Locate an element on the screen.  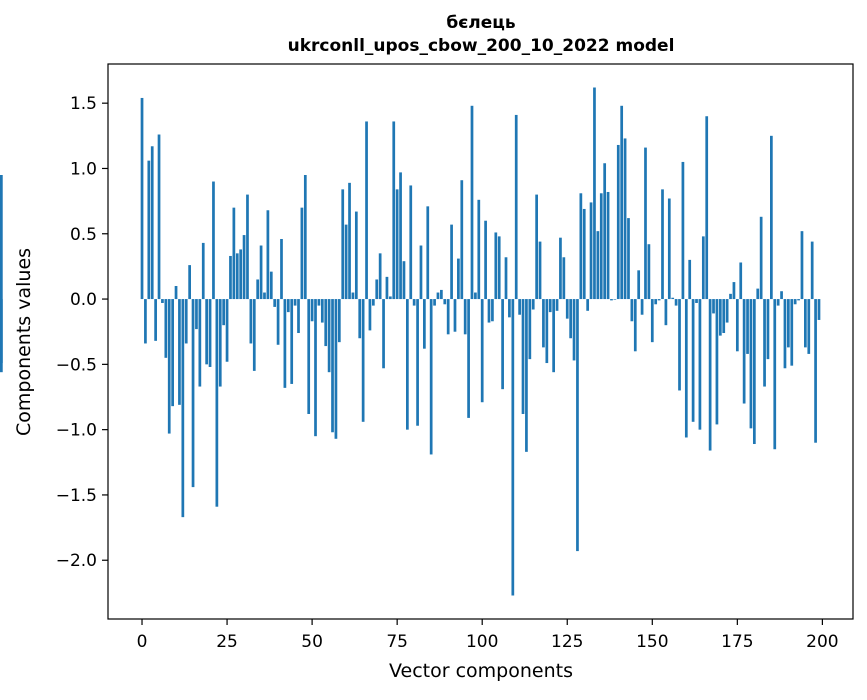
x-tick-label: 75 is located at coordinates (397, 642).